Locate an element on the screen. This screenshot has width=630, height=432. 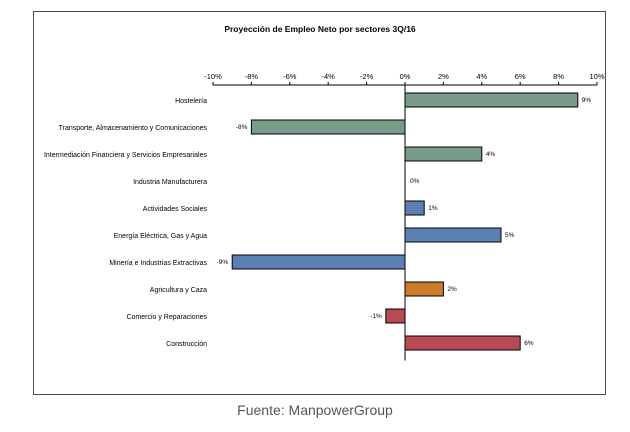
x-tick-label: -6% is located at coordinates (290, 76).